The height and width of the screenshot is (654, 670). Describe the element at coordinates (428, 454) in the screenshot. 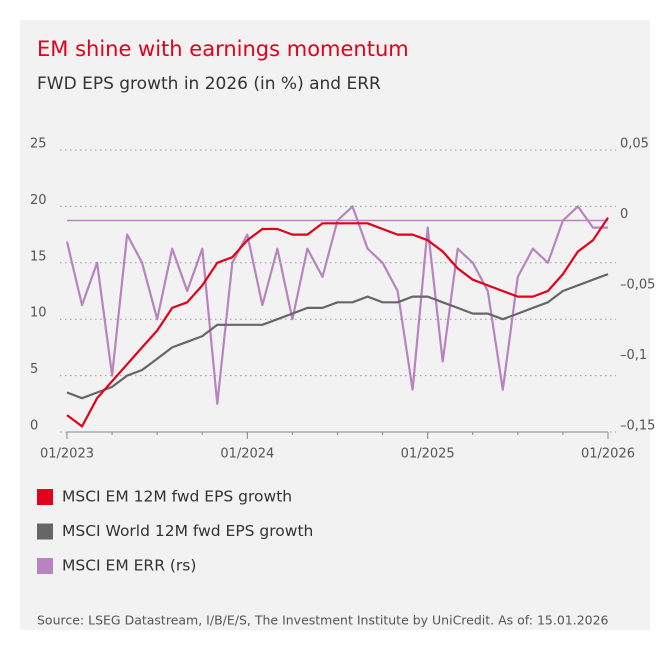

I see `x-tick-label: 01/2025` at that location.